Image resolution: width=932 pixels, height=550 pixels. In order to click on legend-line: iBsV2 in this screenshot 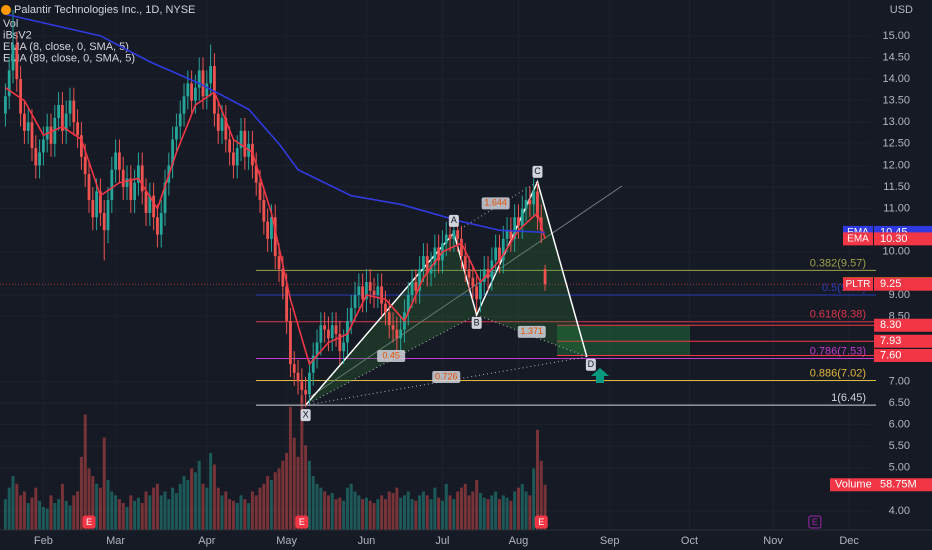, I will do `click(17, 35)`.